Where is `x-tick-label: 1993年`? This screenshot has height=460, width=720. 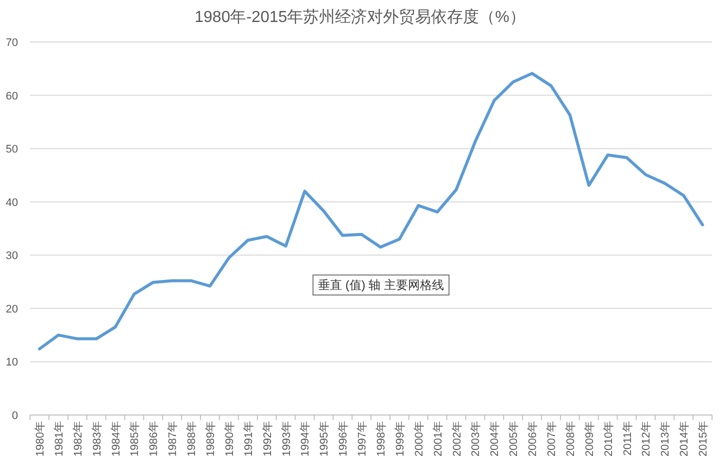 x-tick-label: 1993年 is located at coordinates (286, 438).